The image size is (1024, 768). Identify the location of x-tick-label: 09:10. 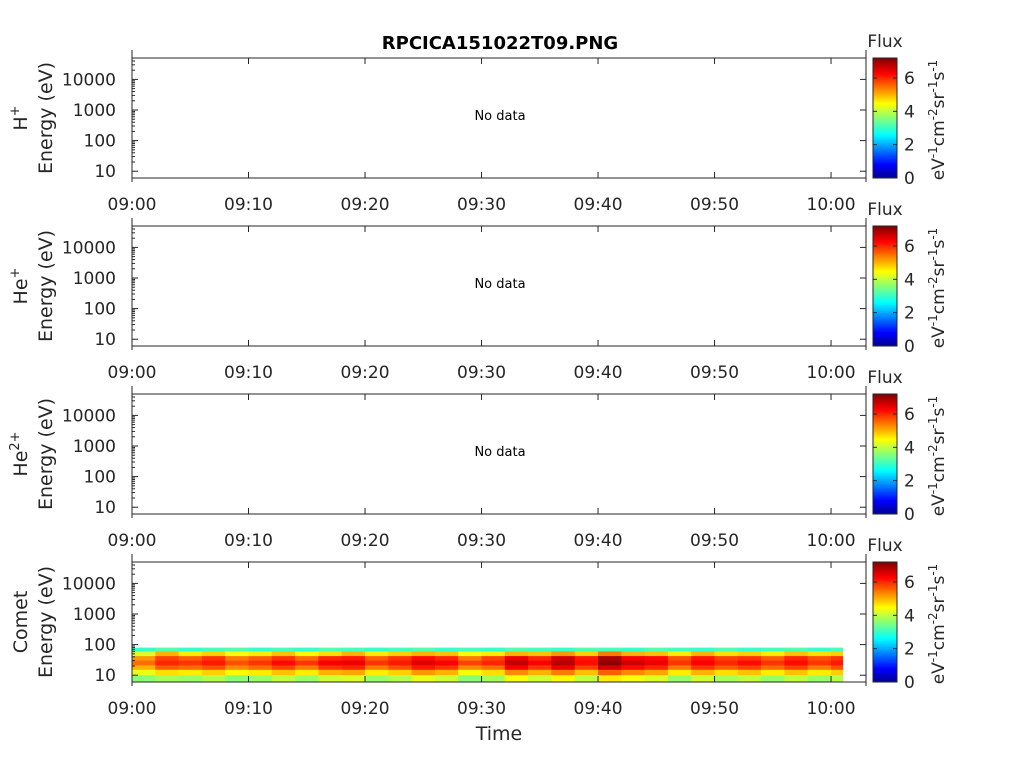
(248, 373).